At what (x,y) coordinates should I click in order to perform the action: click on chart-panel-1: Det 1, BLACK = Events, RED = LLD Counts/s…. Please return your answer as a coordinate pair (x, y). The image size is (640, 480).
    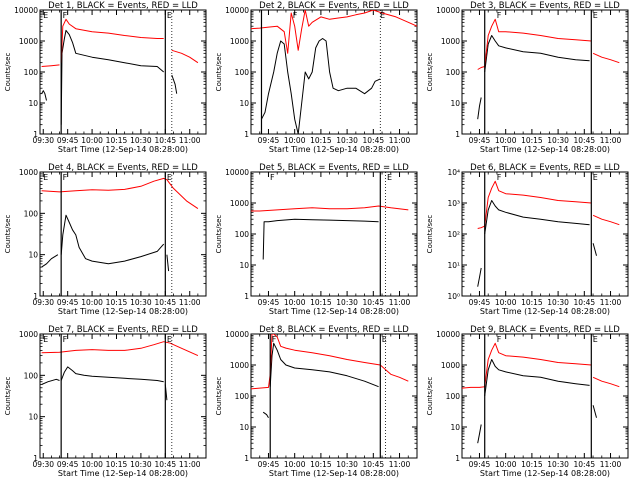
    Looking at the image, I should click on (105, 77).